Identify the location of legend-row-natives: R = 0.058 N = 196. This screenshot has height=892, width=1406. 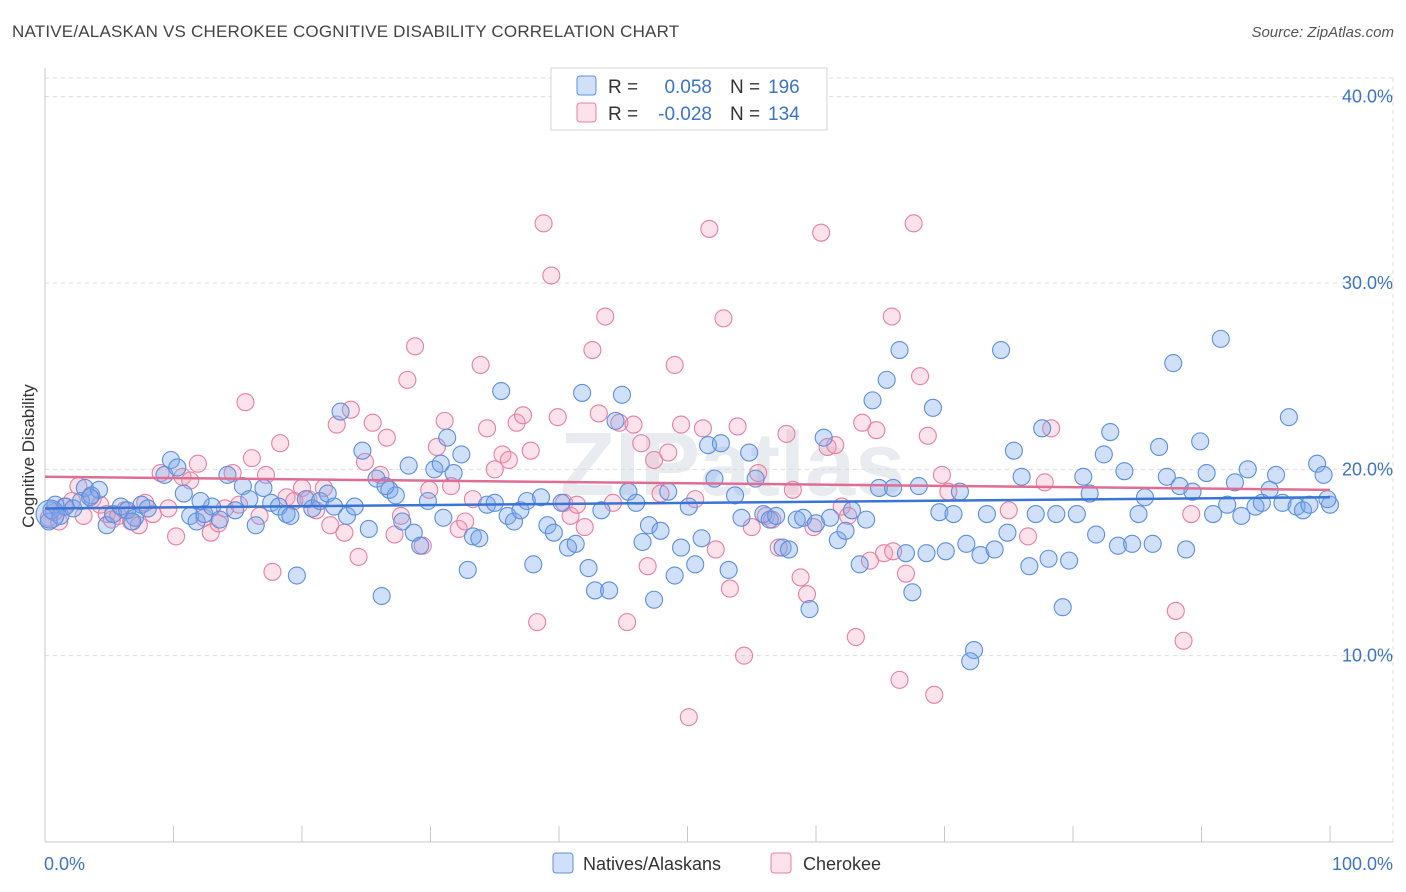
(688, 86).